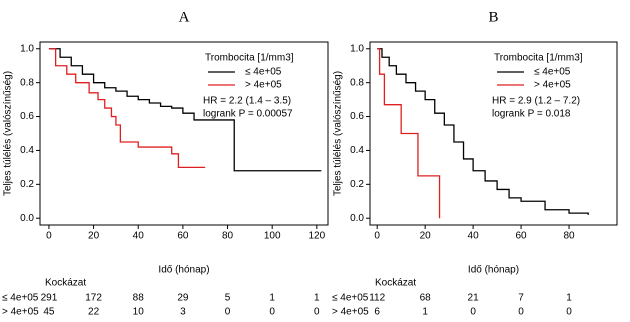  Describe the element at coordinates (493, 17) in the screenshot. I see `panel-title: B` at that location.